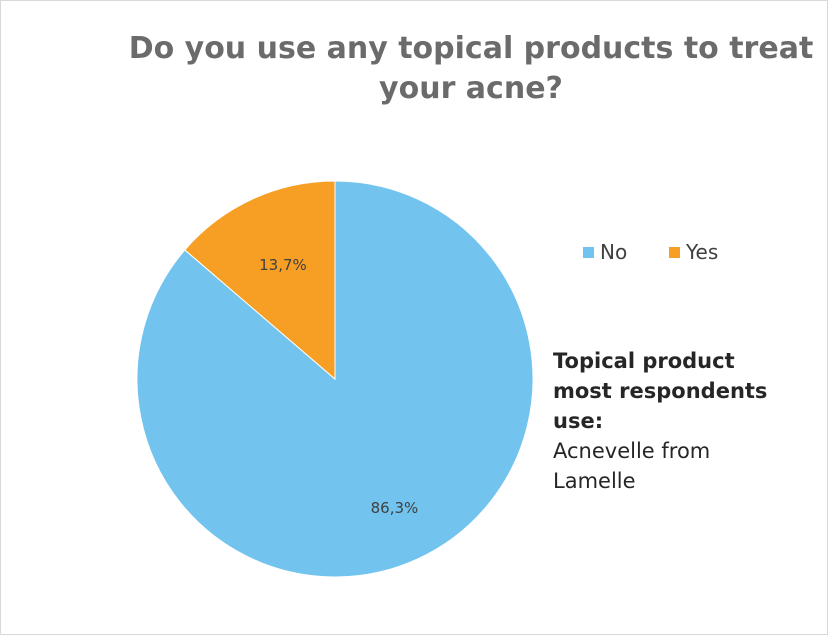  I want to click on legend-item-yes: Yes, so click(693, 252).